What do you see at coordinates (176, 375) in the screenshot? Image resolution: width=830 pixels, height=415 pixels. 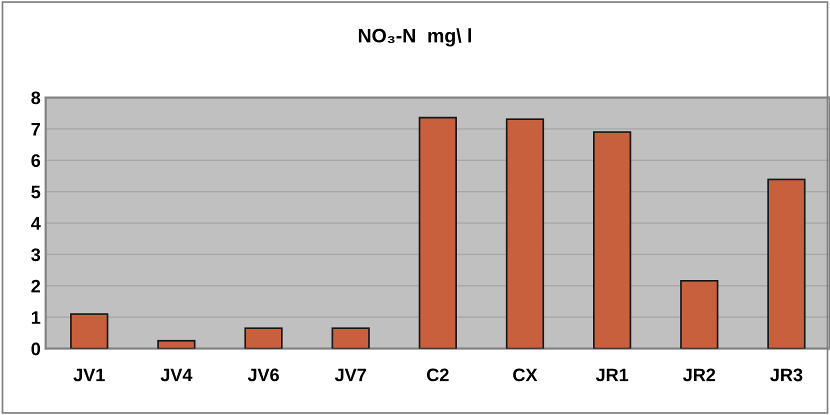 I see `x-tick-label: JV4` at bounding box center [176, 375].